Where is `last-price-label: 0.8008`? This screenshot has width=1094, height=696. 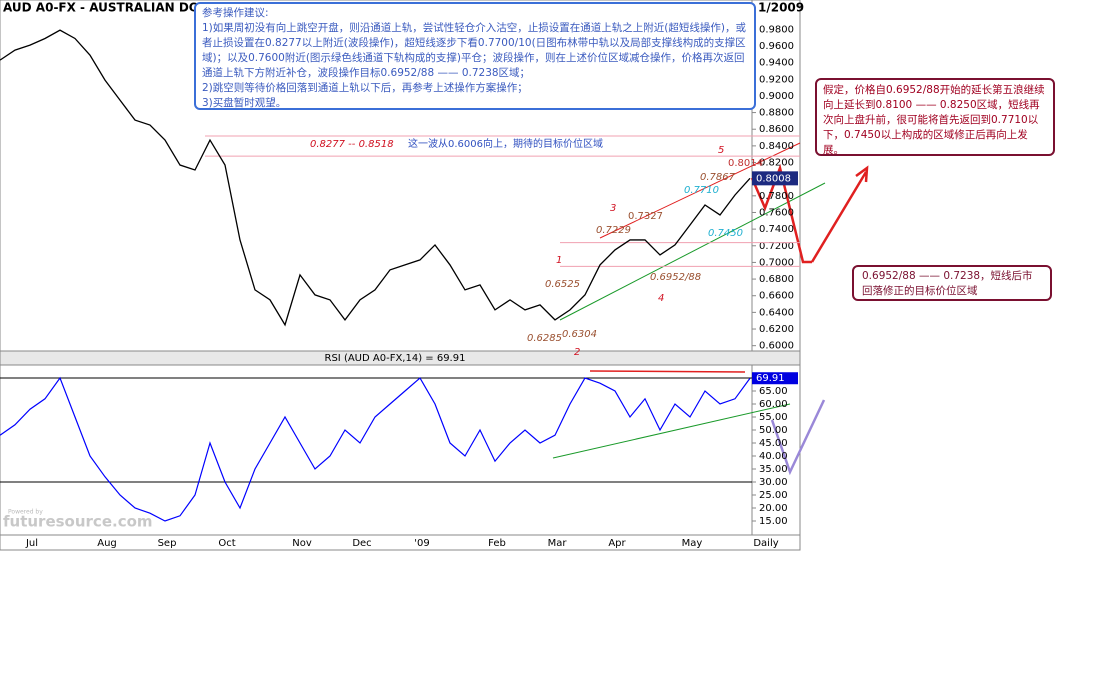 last-price-label: 0.8008 is located at coordinates (773, 178).